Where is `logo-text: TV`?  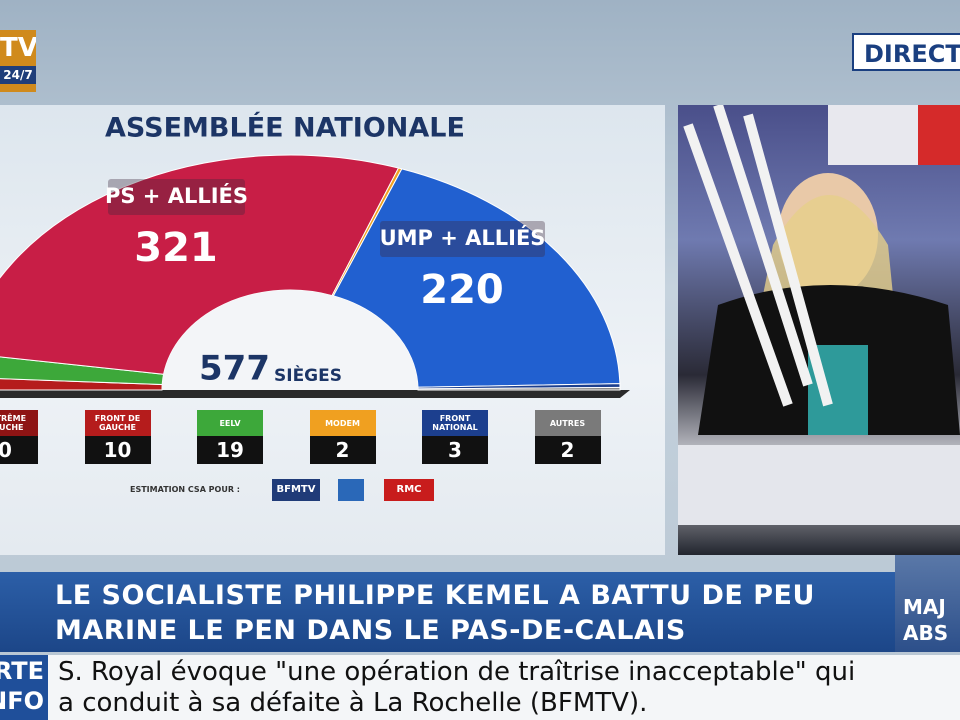 logo-text: TV is located at coordinates (18, 48).